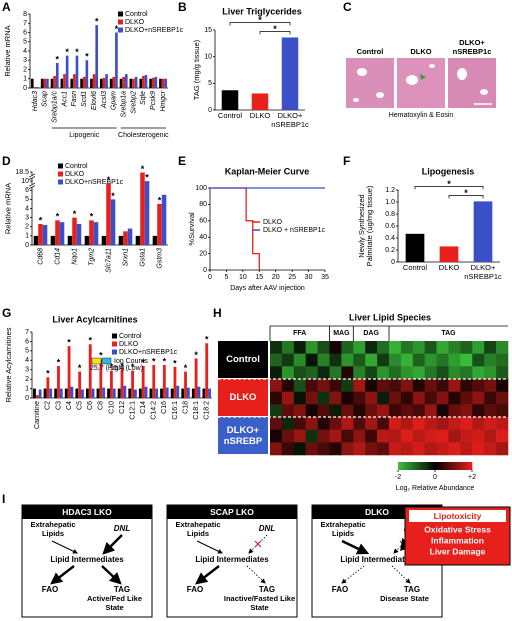 The image size is (512, 621). What do you see at coordinates (123, 104) in the screenshot?
I see `x-tick-label: Srebp1a` at bounding box center [123, 104].